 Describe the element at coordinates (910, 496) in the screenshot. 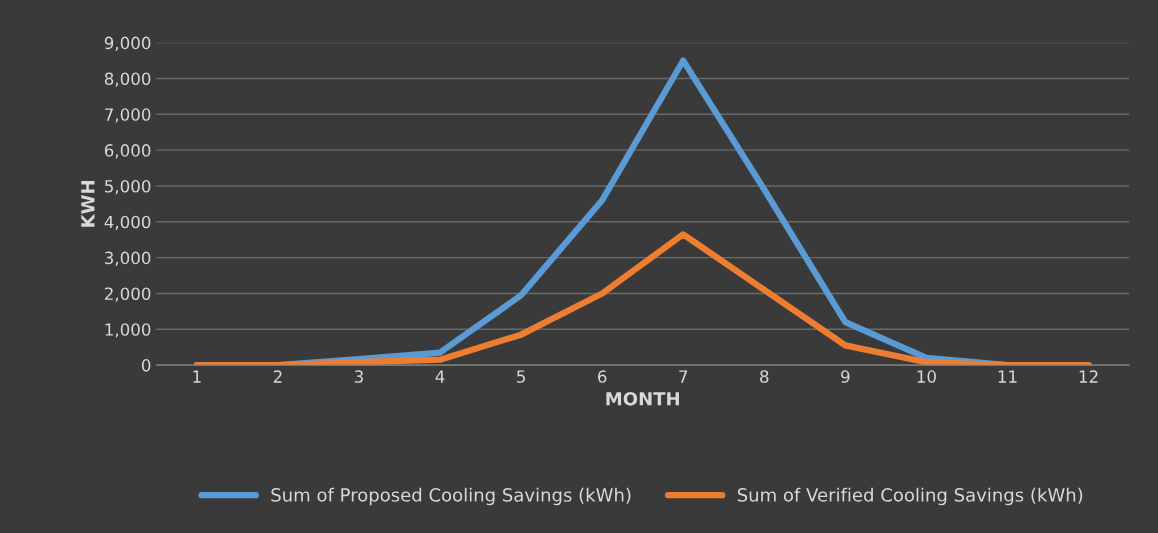

I see `legend-label: Sum of Verified Cooling Savings (kWh)` at that location.